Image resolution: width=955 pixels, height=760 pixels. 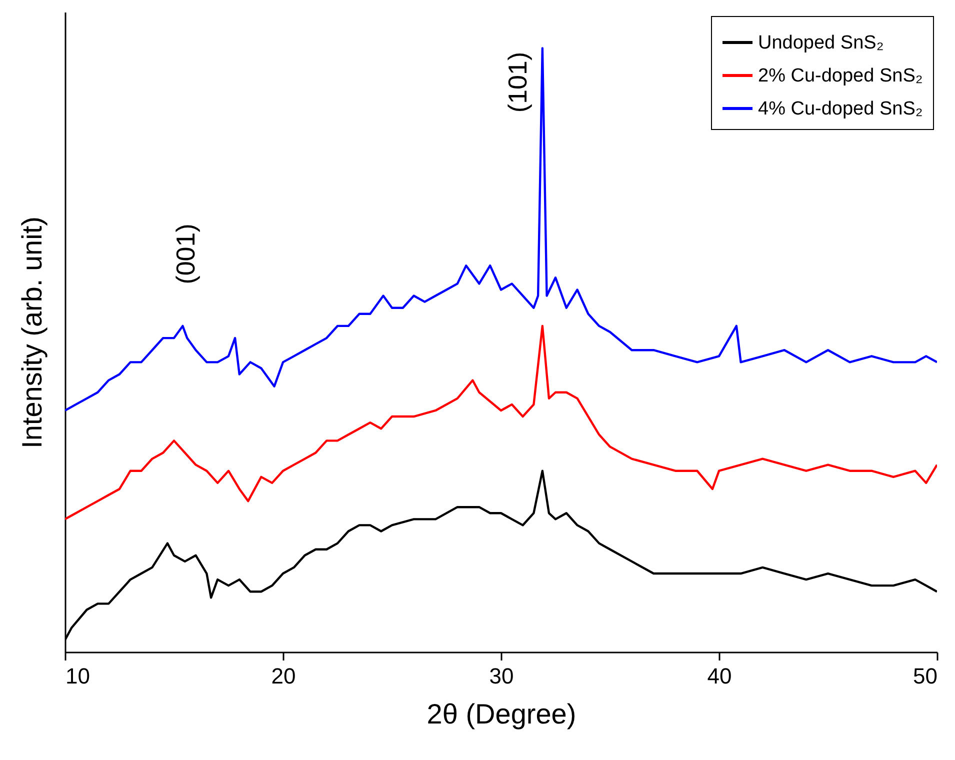 What do you see at coordinates (517, 82) in the screenshot?
I see `annotation: (101)` at bounding box center [517, 82].